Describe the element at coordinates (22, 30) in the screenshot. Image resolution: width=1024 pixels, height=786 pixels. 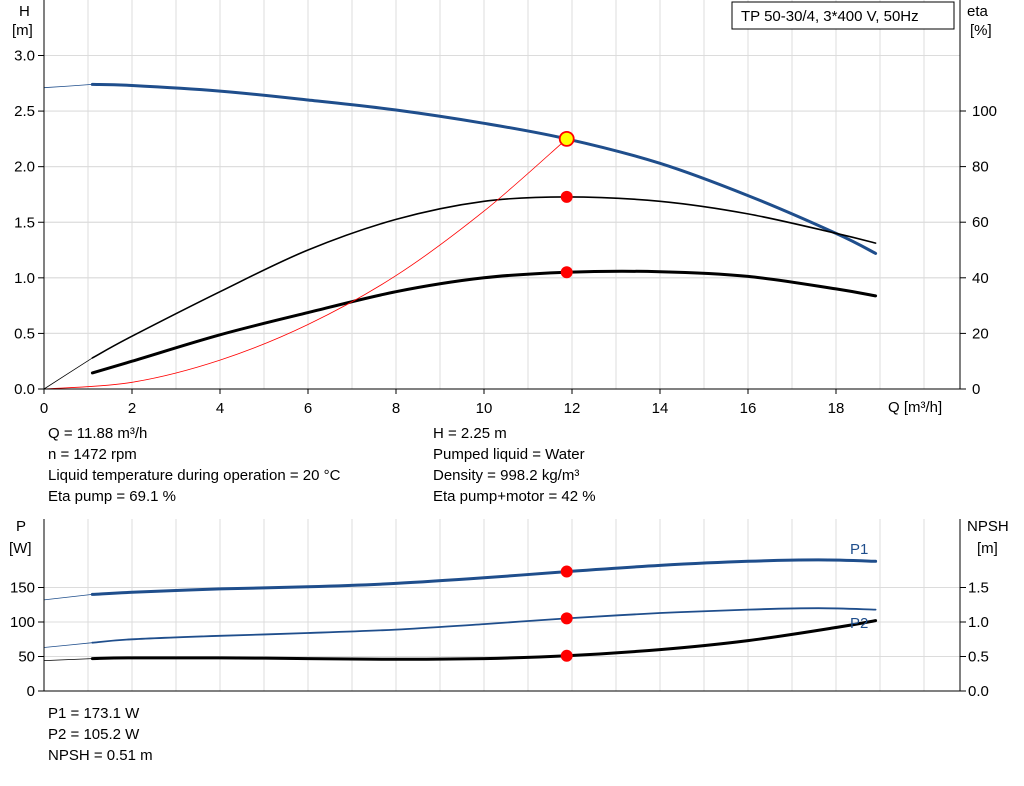
I see `h-axis-unit: [m]` at that location.